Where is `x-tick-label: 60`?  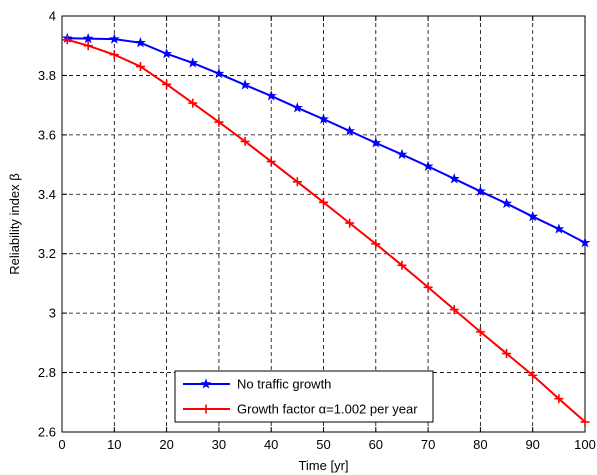
x-tick-label: 60 is located at coordinates (376, 444).